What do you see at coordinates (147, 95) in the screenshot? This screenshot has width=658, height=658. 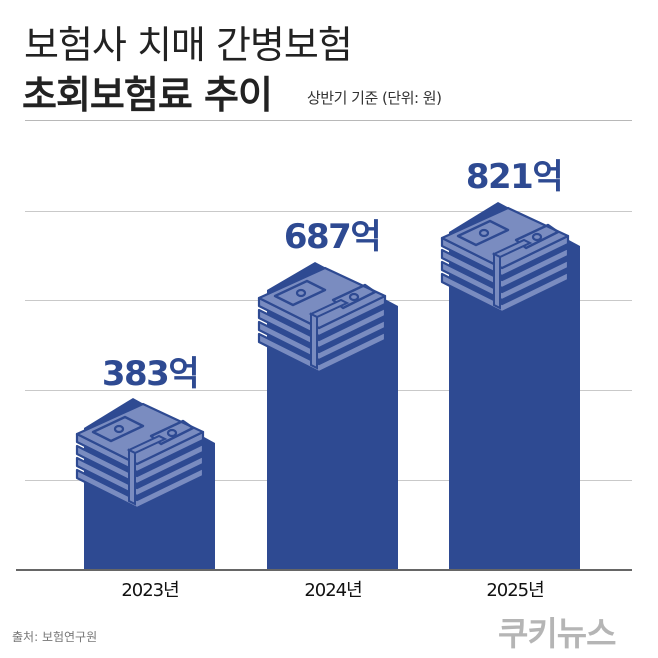 I see `title-line-2: 초회보험료 추이` at bounding box center [147, 95].